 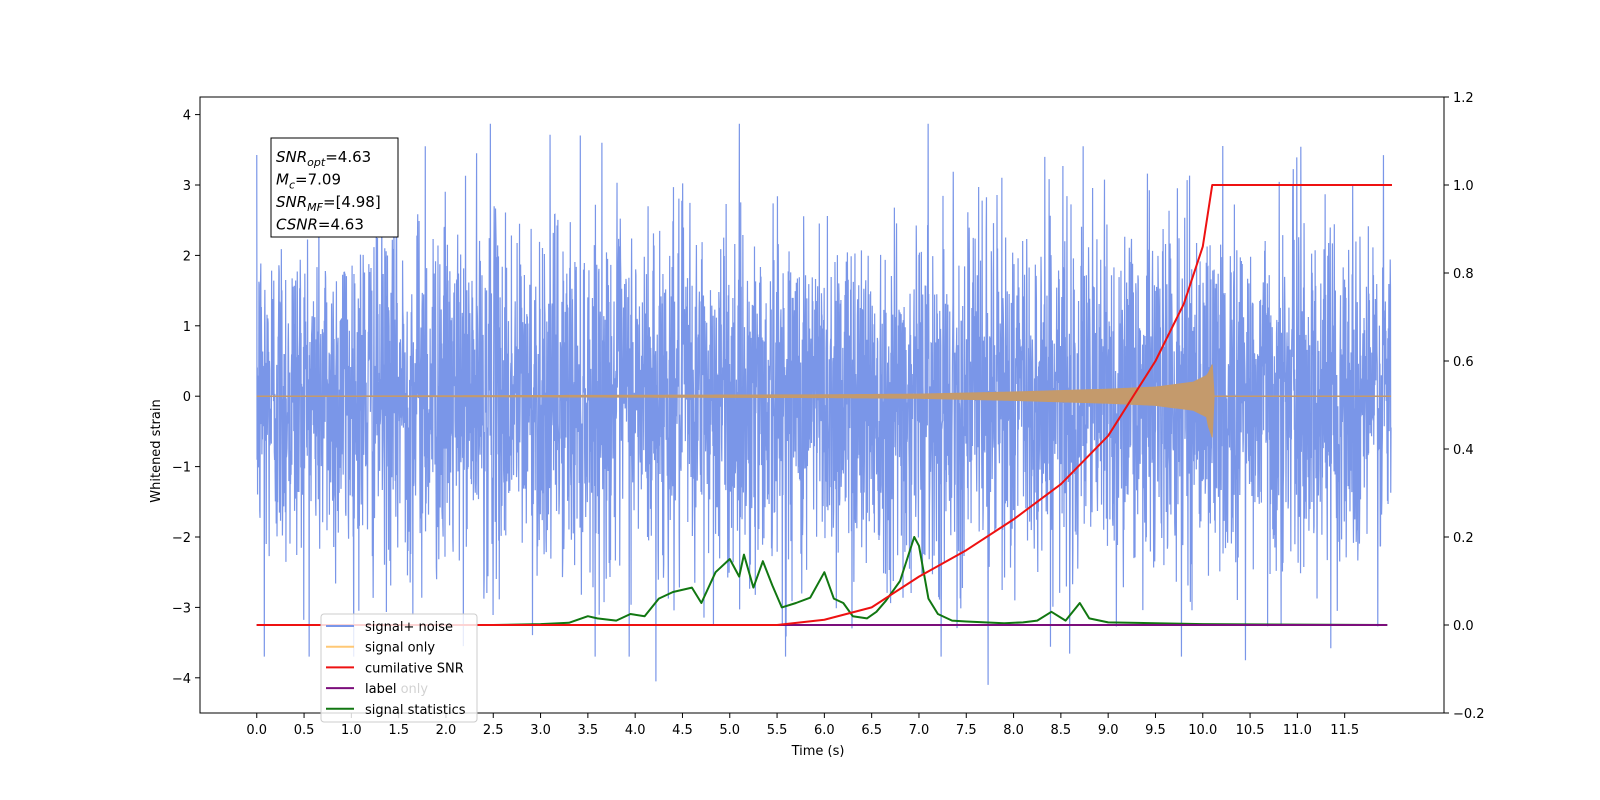 I want to click on y-tick-label: −4, so click(x=181, y=679).